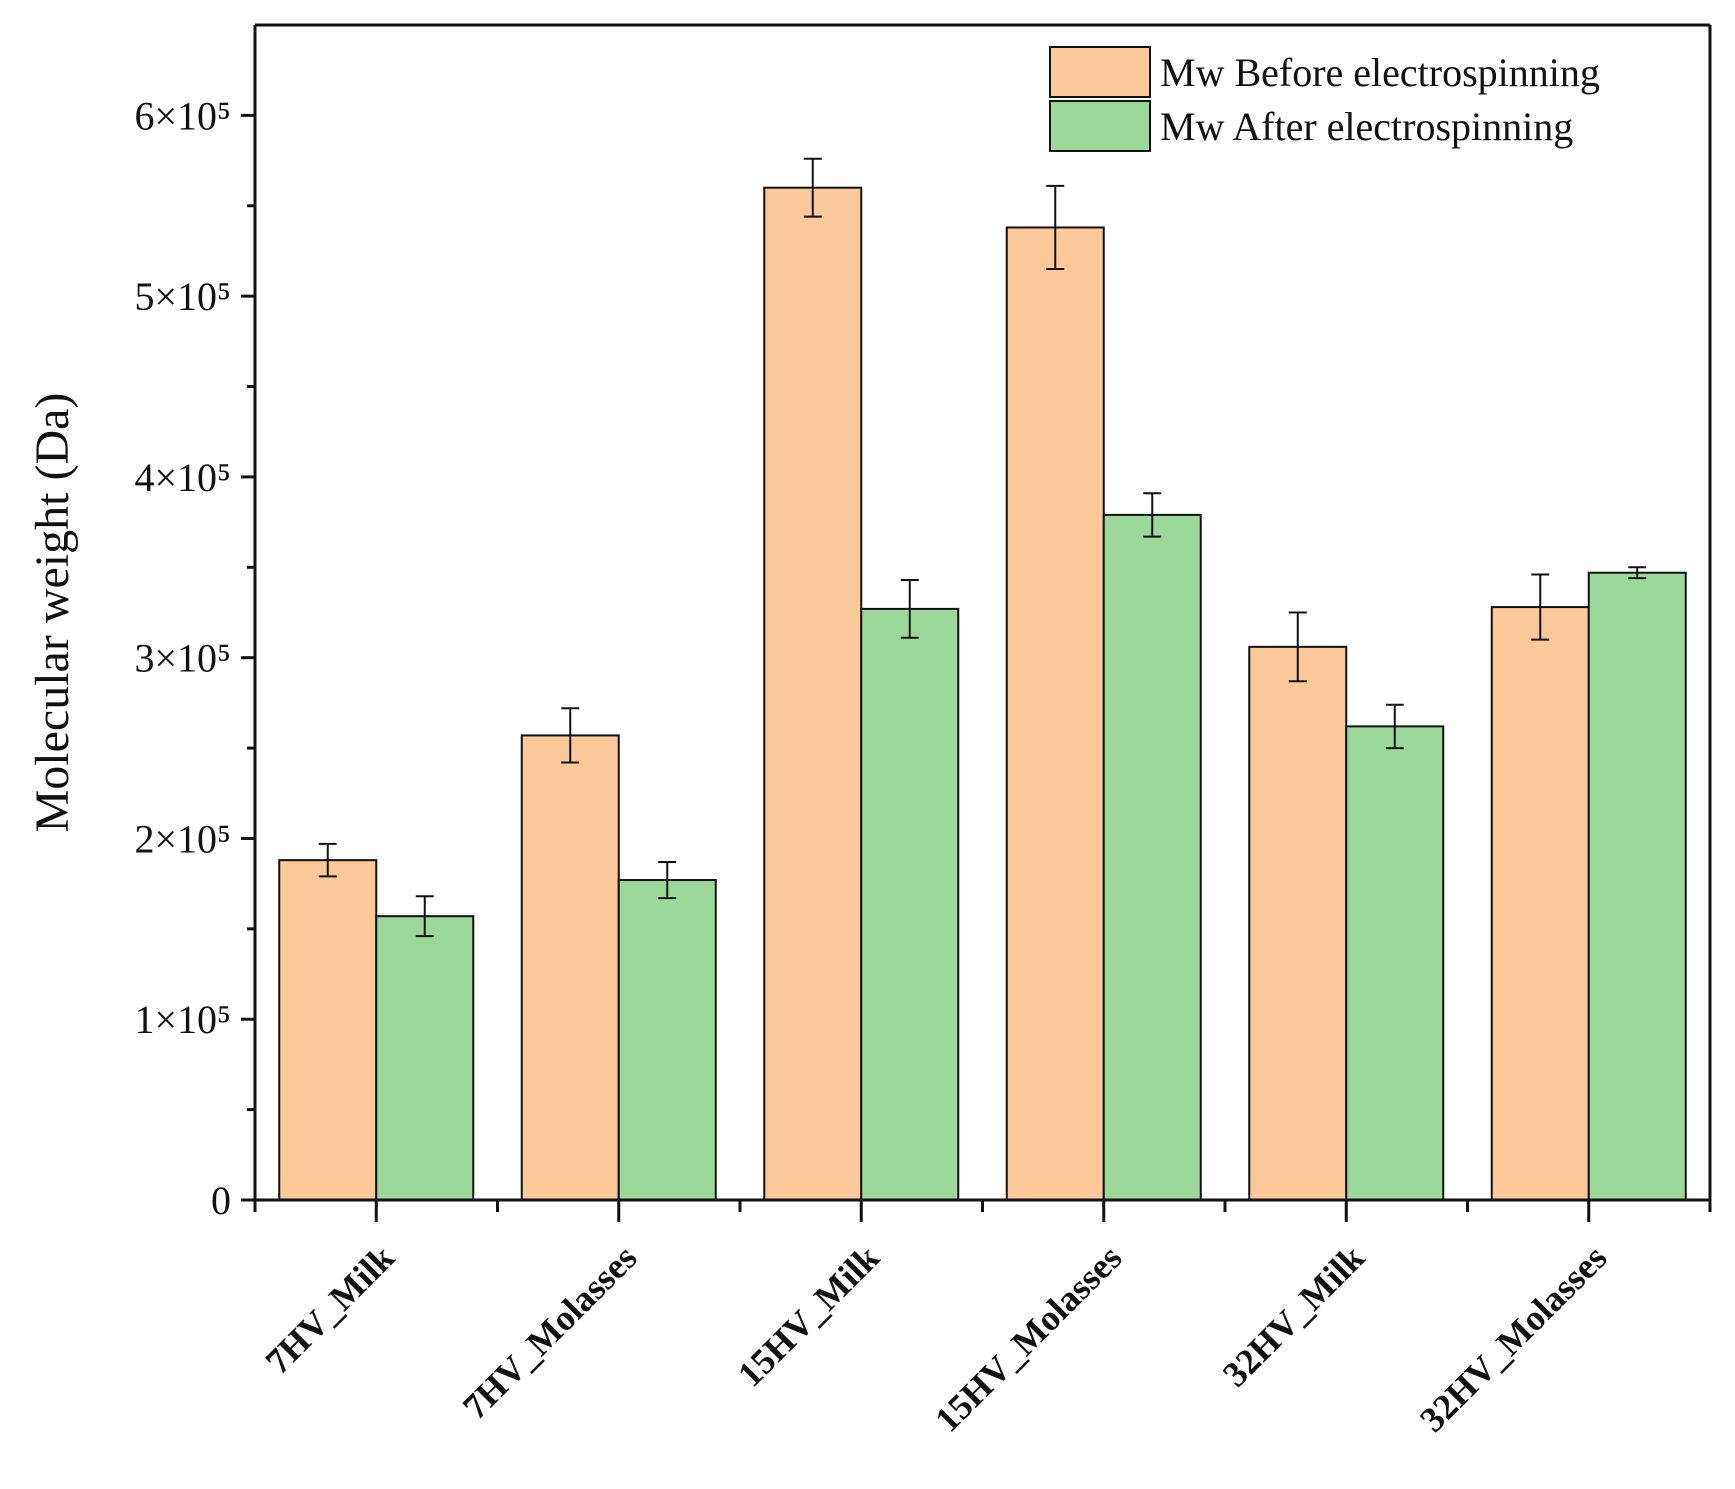 The image size is (1735, 1489). Describe the element at coordinates (1100, 72) in the screenshot. I see `legend-swatch-before` at that location.